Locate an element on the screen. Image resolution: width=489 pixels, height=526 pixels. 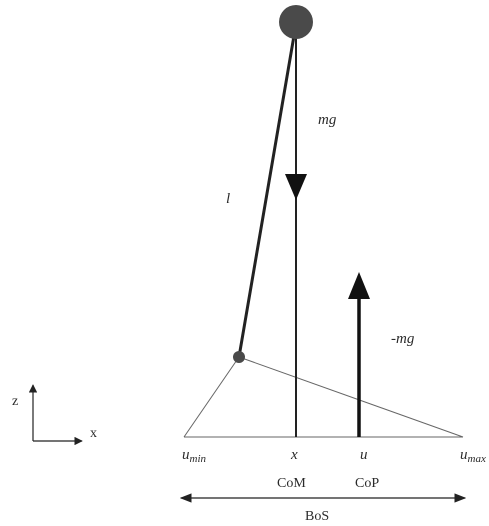
u-position-label: u is located at coordinates (364, 455).